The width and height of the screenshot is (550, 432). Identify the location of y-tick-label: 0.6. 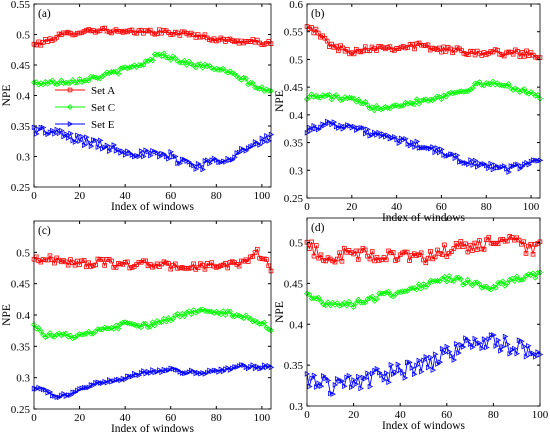
(296, 5).